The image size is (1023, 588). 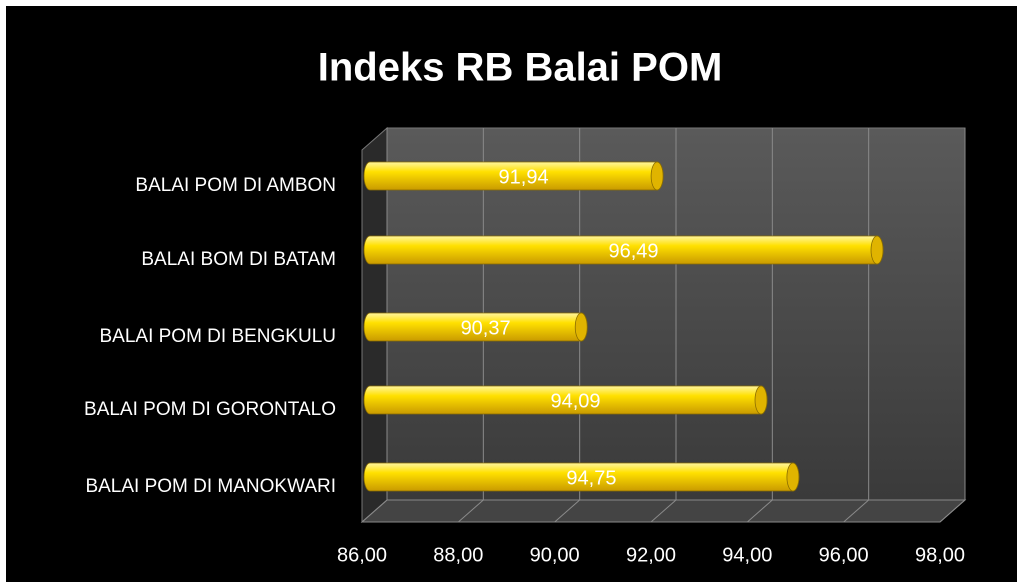 I want to click on value-label: 90,37, so click(x=486, y=328).